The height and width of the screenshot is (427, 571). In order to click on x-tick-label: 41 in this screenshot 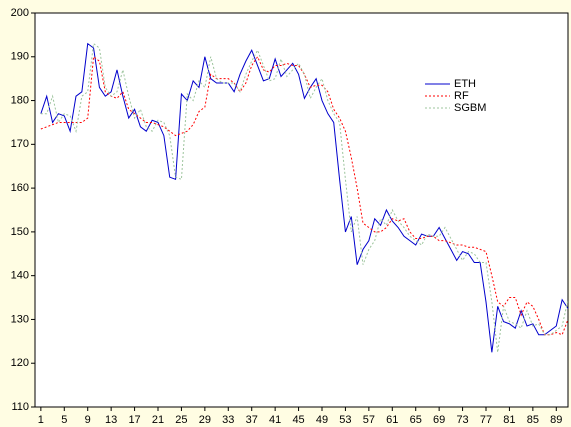, I will do `click(275, 420)`.